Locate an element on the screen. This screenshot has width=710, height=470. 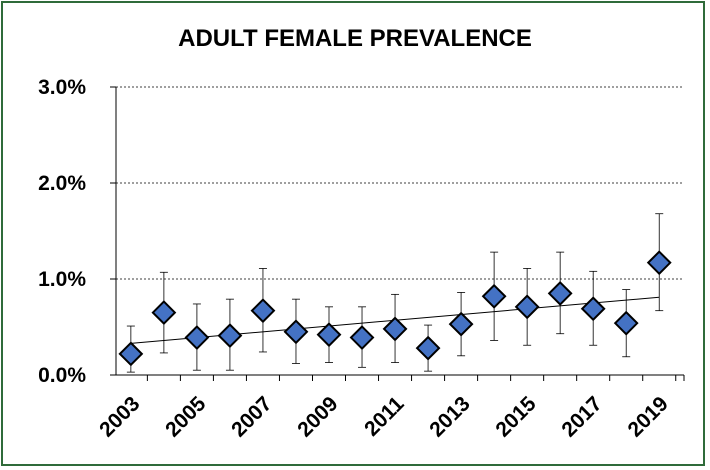
x-tick-label: 2019 is located at coordinates (647, 416).